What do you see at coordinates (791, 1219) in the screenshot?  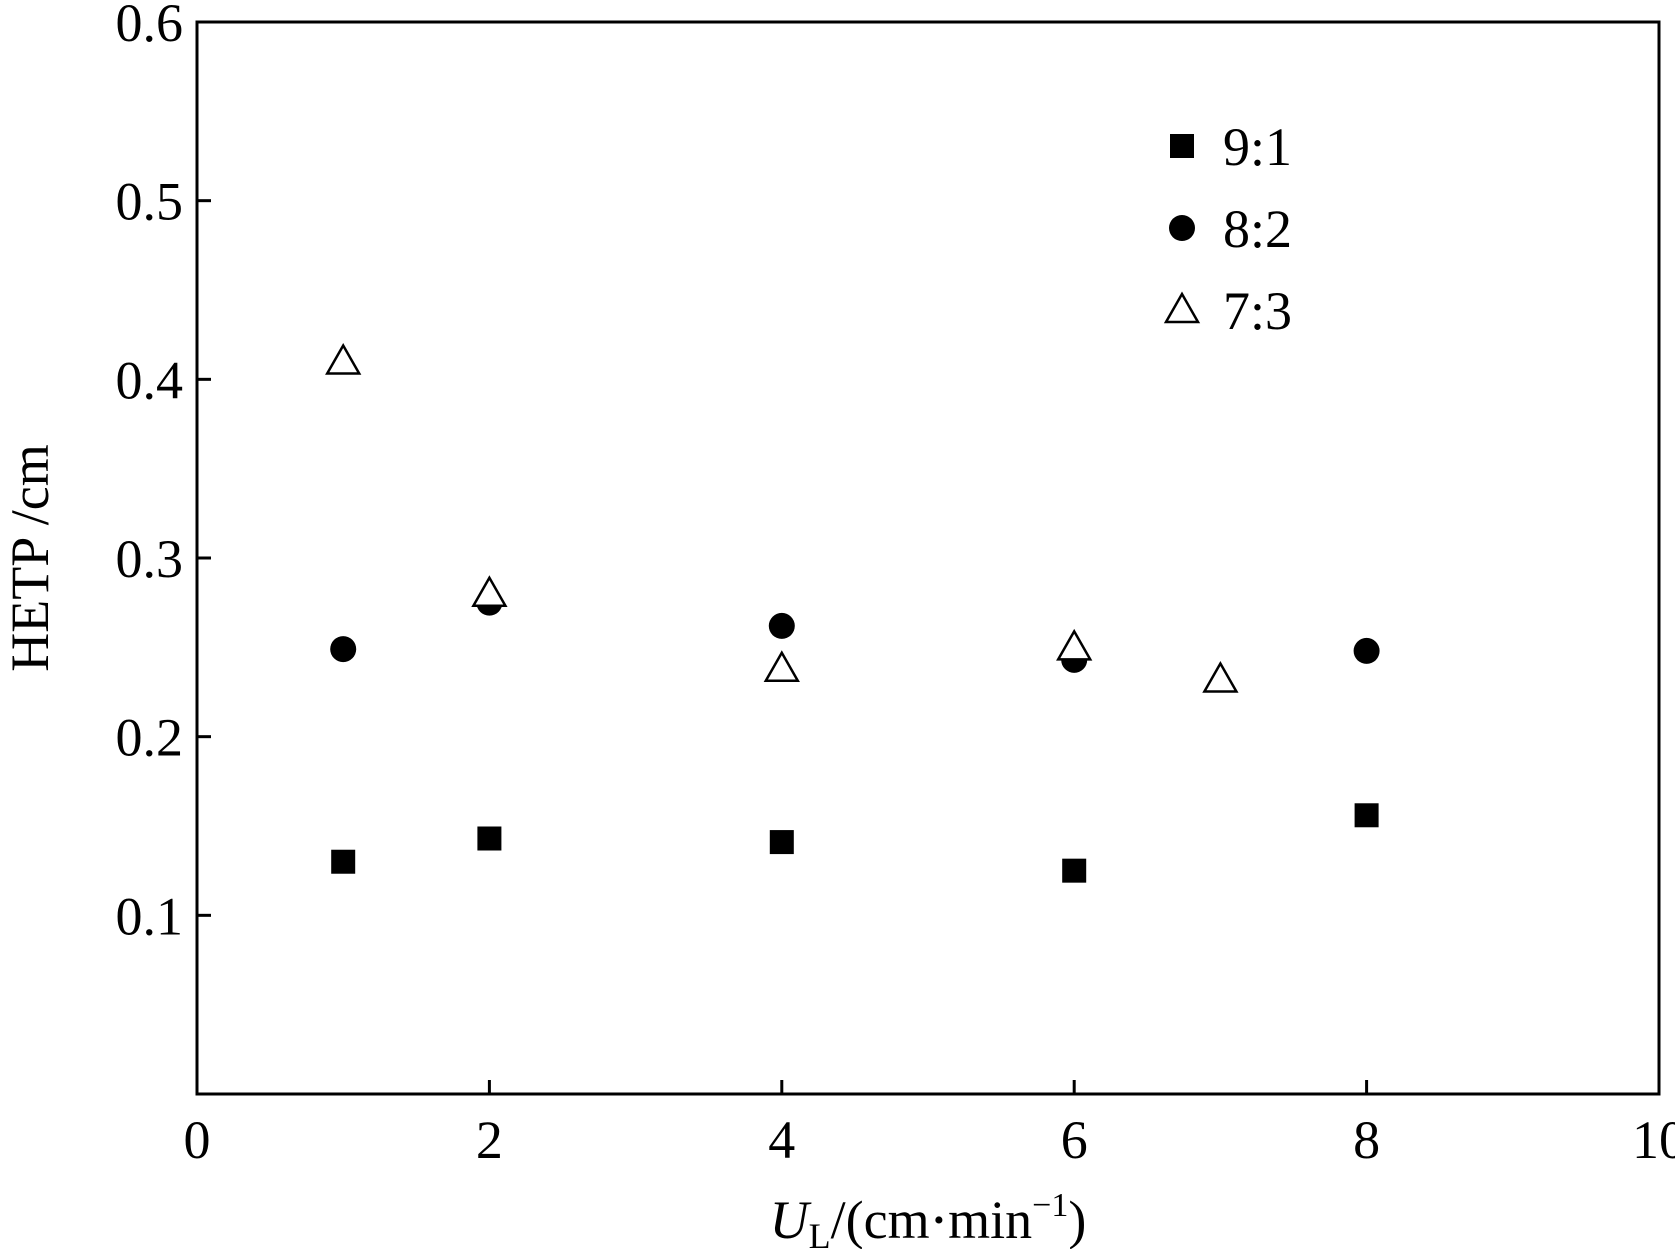 I see `x-axis-symbol: U` at bounding box center [791, 1219].